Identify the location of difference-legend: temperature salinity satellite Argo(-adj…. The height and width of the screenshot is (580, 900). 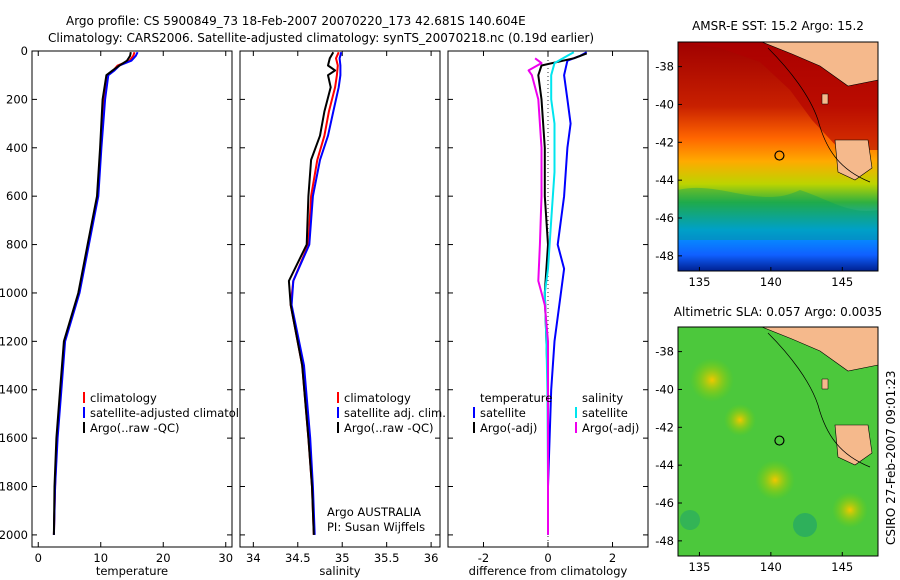
(556, 413).